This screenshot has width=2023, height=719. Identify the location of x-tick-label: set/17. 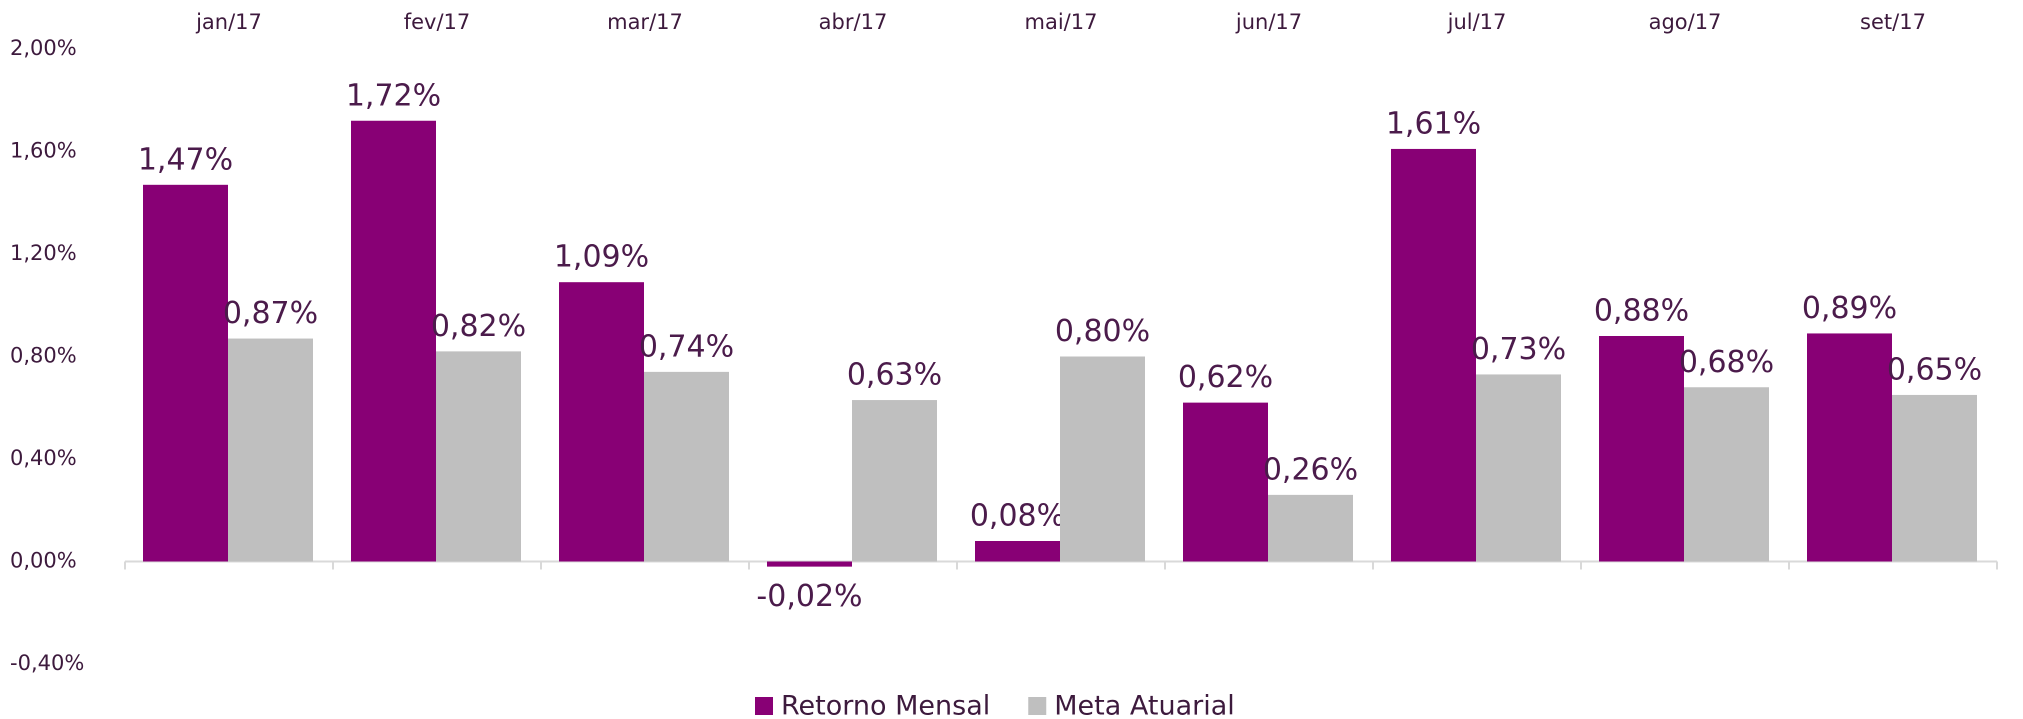
(1893, 22).